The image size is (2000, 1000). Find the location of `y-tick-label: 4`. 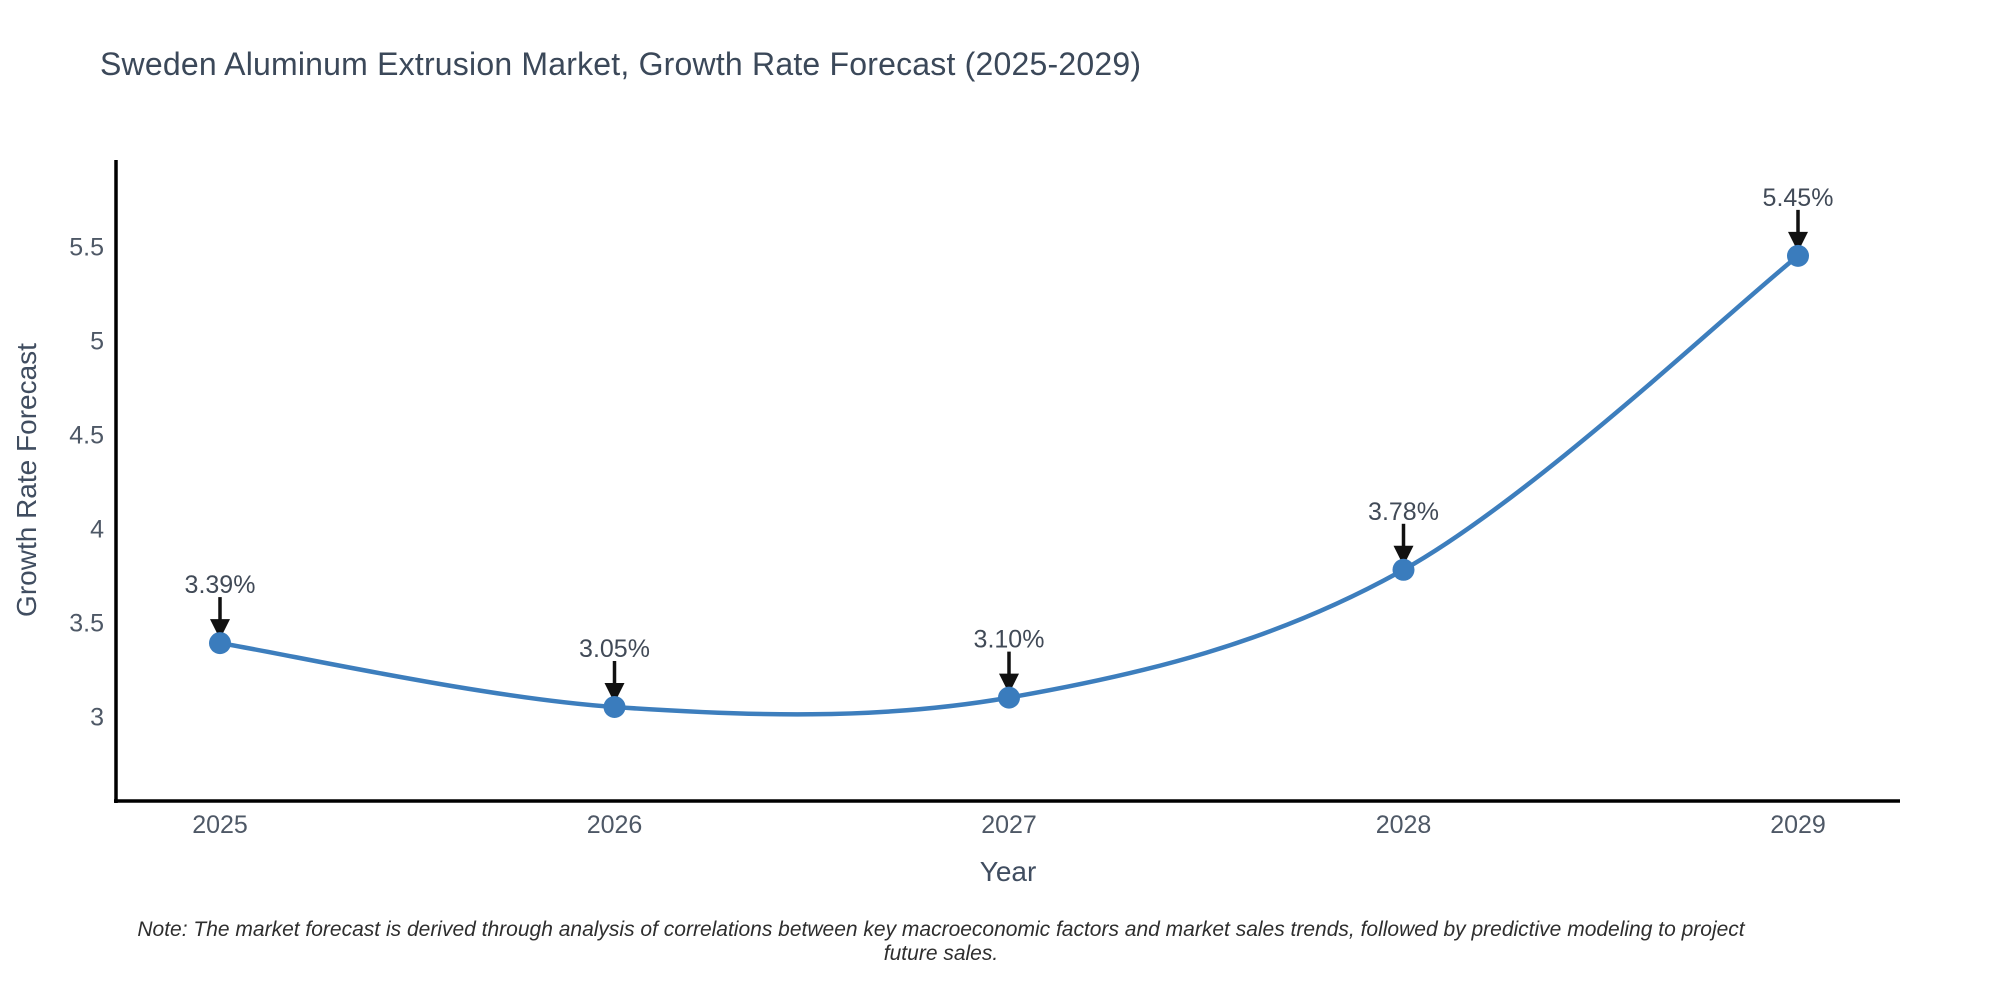

y-tick-label: 4 is located at coordinates (97, 529).